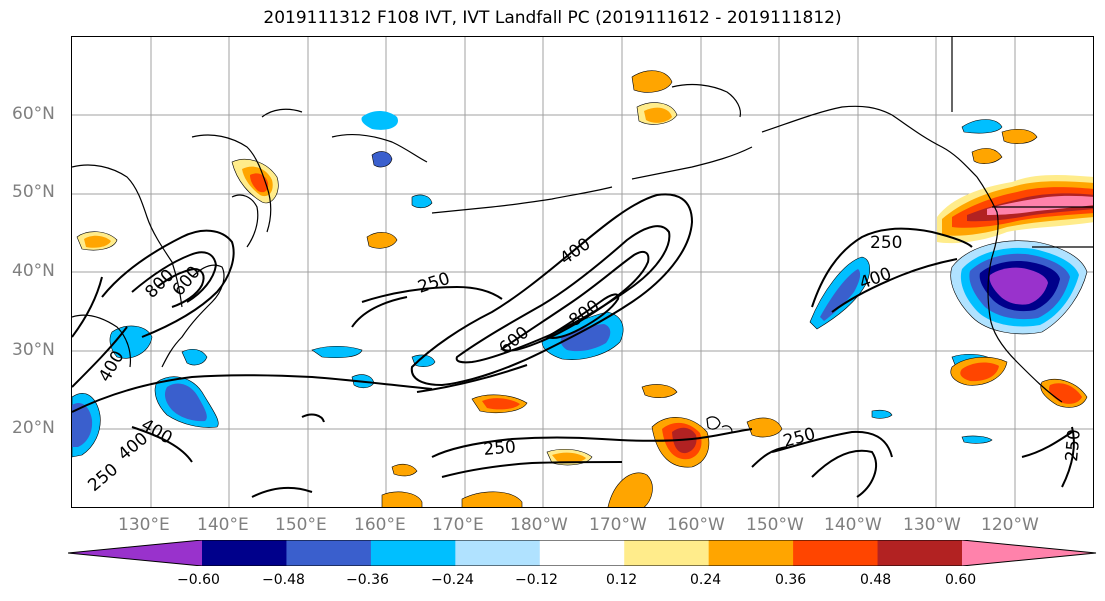 The width and height of the screenshot is (1105, 601). Describe the element at coordinates (1029, 553) in the screenshot. I see `colorbar-extend-high` at that location.